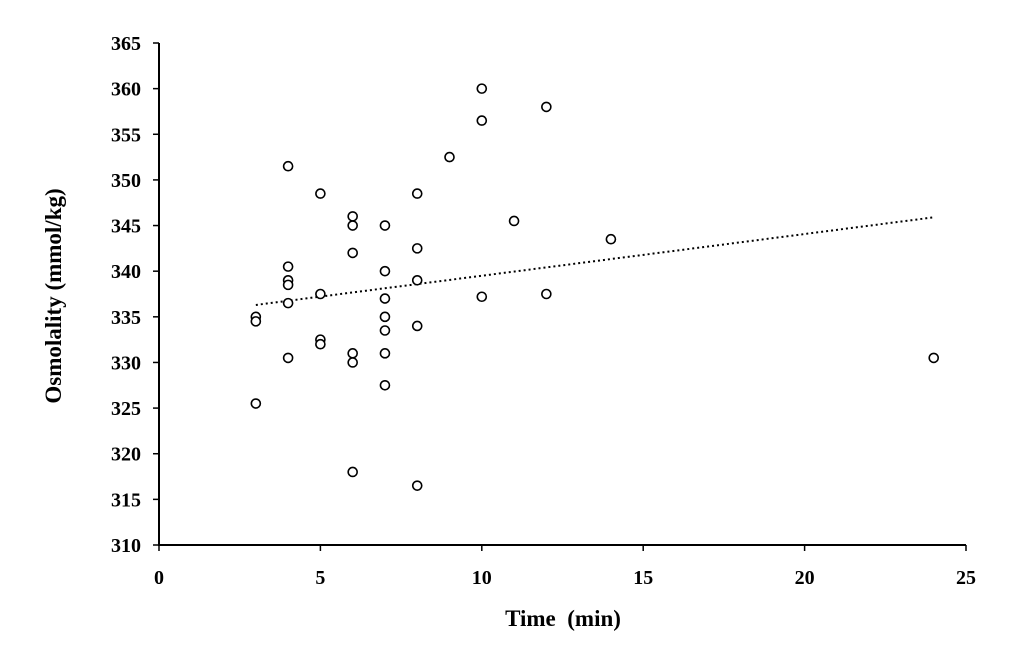  Describe the element at coordinates (805, 578) in the screenshot. I see `x-tick-label: 20` at that location.